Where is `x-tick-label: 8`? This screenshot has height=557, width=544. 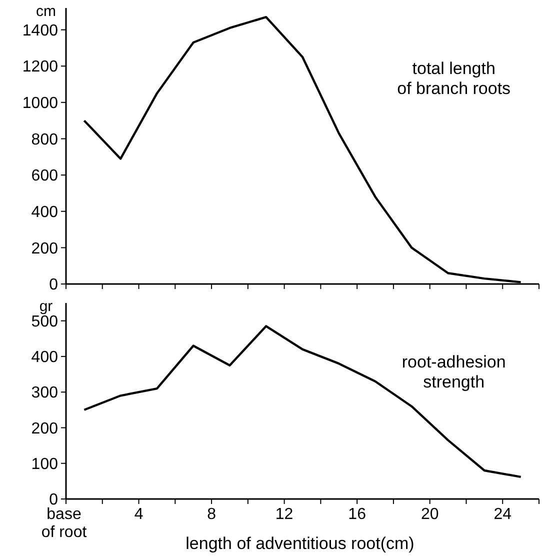 x-tick-label: 8 is located at coordinates (211, 514).